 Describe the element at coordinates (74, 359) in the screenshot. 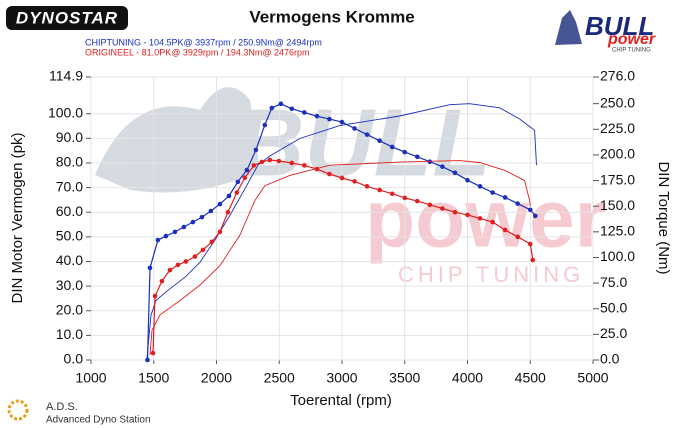

I see `y-tick-label: 0.0` at that location.